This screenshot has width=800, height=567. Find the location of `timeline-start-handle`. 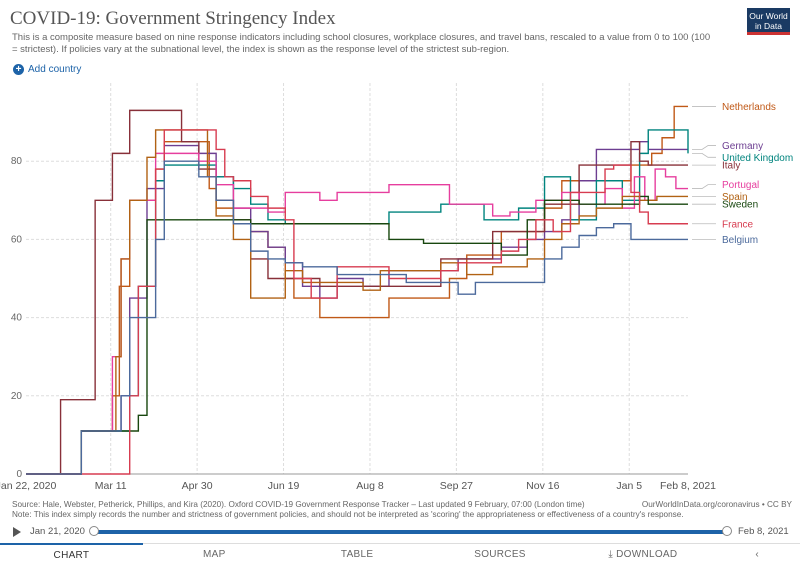

timeline-start-handle is located at coordinates (94, 531).